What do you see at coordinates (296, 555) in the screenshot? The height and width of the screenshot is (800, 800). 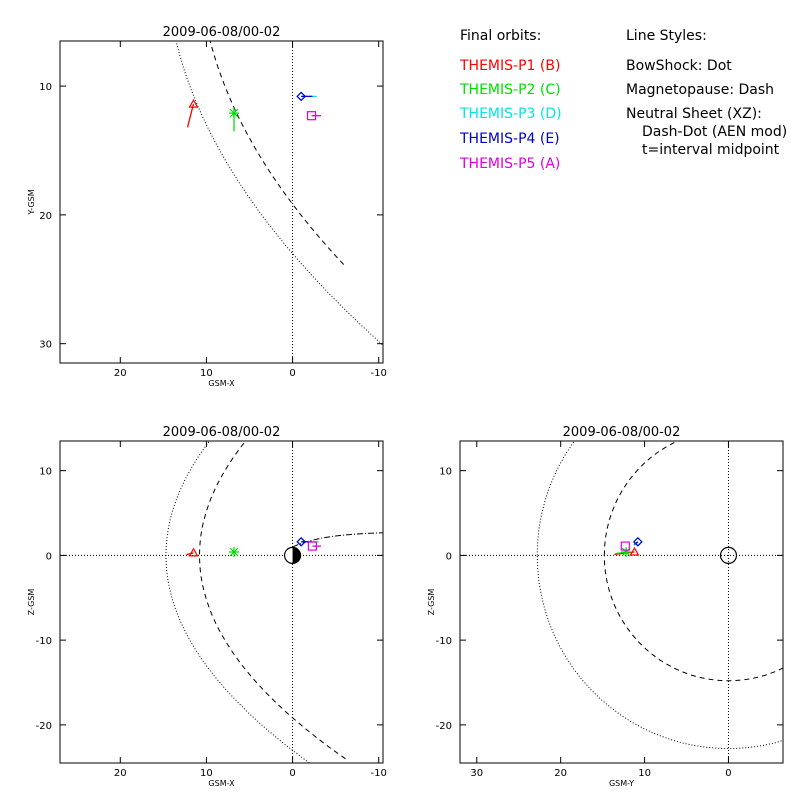 I see `earth-night-side` at bounding box center [296, 555].